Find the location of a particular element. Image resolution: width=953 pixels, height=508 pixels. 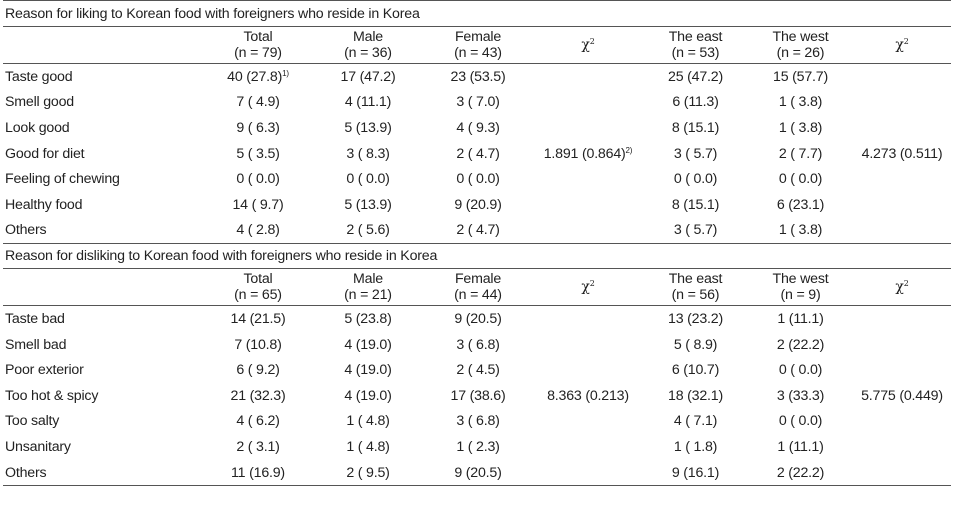

chi-superscript: 2 is located at coordinates (592, 41).